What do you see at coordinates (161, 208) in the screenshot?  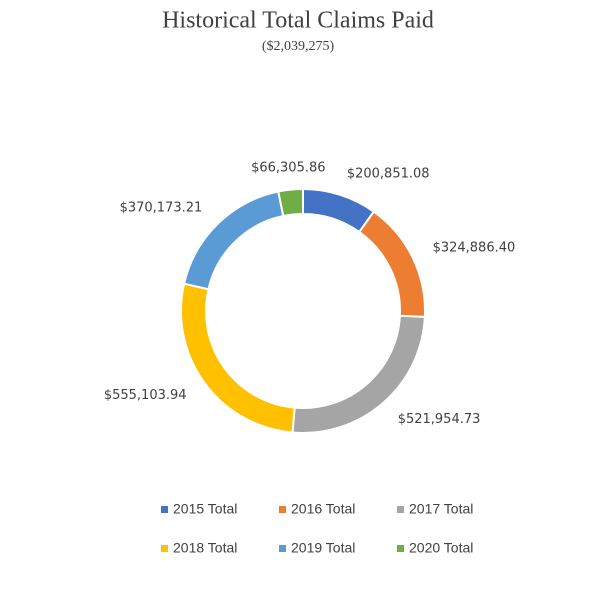 I see `data-label: $370,173.21` at bounding box center [161, 208].